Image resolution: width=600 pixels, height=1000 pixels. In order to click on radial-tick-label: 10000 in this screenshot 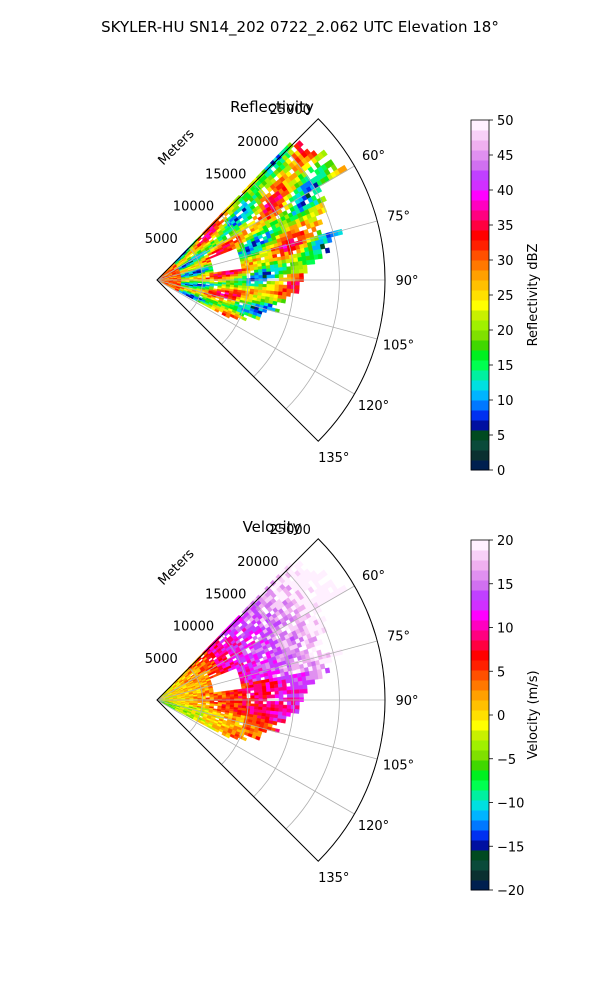, I will do `click(193, 627)`.